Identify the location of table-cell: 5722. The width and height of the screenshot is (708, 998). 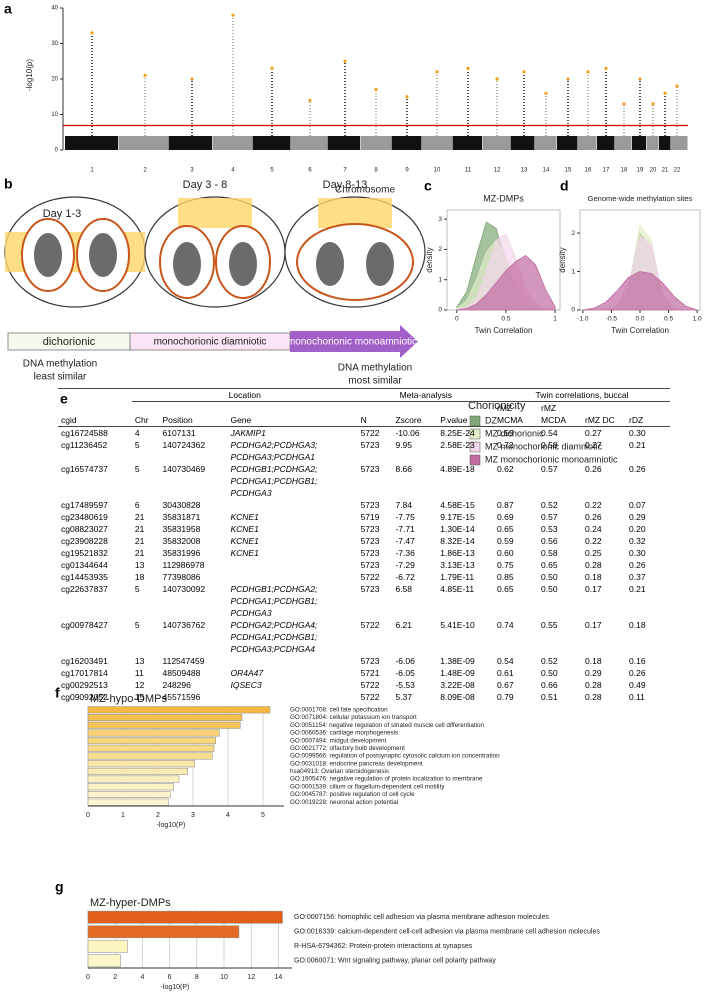
(370, 577).